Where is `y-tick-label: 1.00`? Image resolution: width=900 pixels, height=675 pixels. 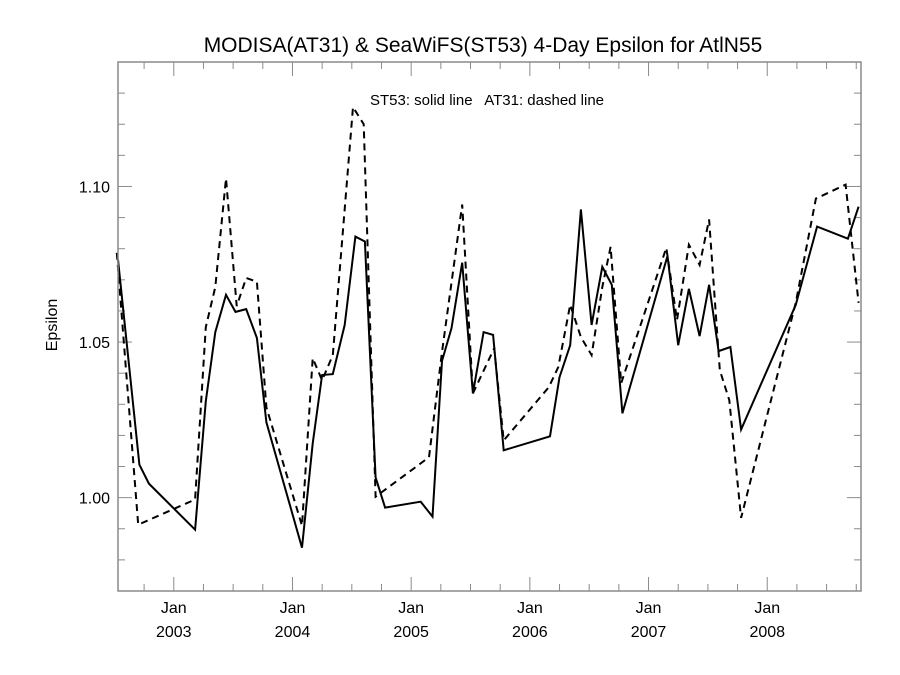
y-tick-label: 1.00 is located at coordinates (94, 499).